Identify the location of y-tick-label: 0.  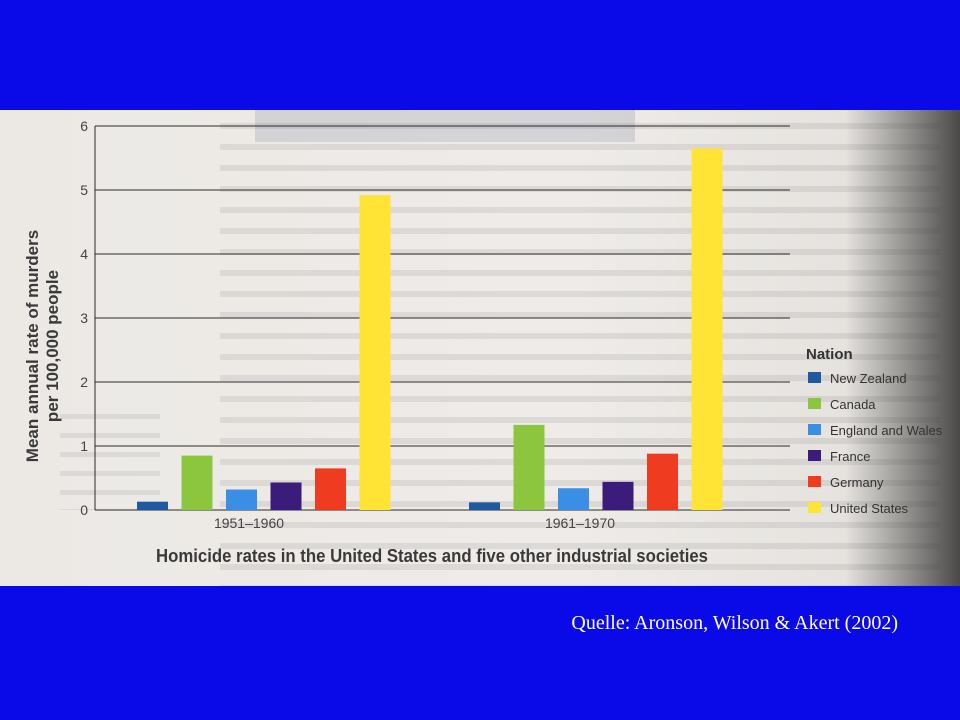
(84, 510).